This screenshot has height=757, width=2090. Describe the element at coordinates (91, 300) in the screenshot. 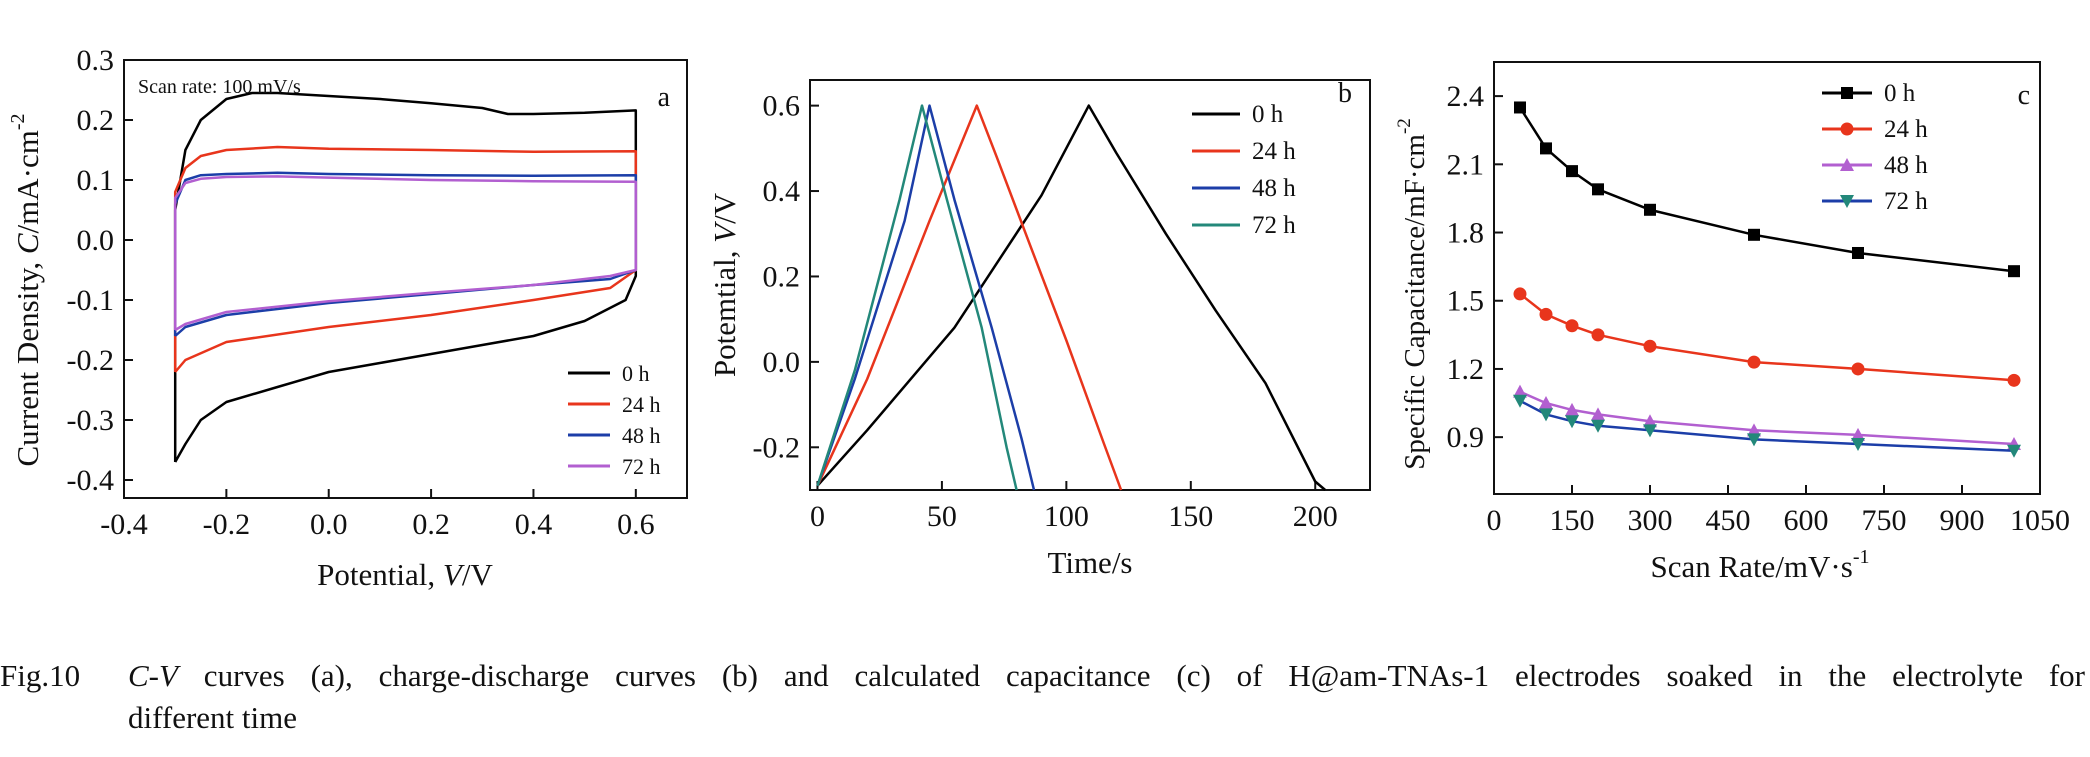

I see `y-tick-label: -0.1` at that location.